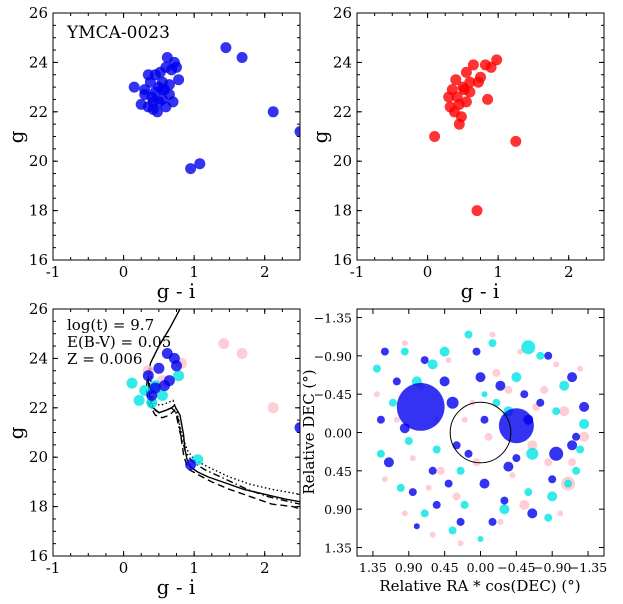  Describe the element at coordinates (176, 587) in the screenshot. I see `panel2-xlabel: g - i` at that location.